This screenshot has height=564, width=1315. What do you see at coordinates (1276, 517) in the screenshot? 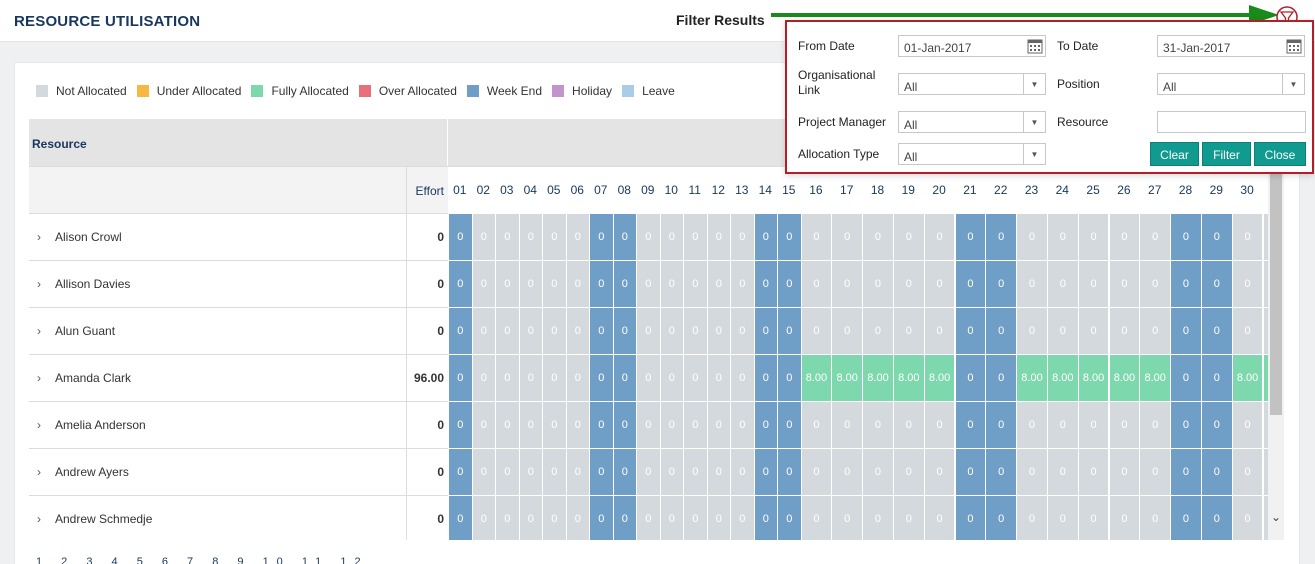
I see `scroll-down-icon: ⌄` at bounding box center [1276, 517].